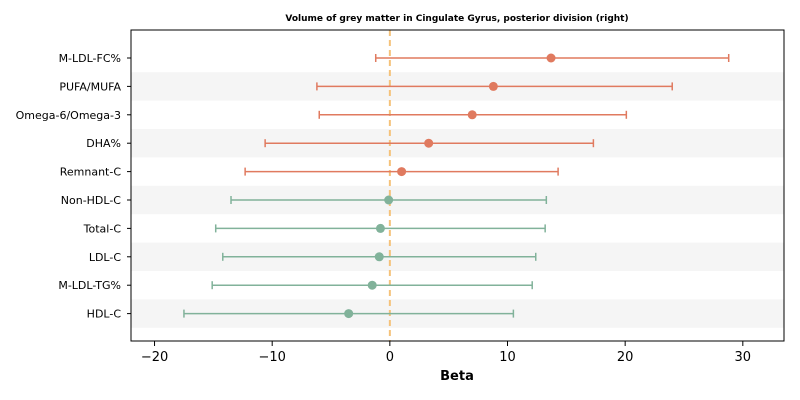 This screenshot has height=400, width=800. Describe the element at coordinates (743, 357) in the screenshot. I see `x-tick-label: 30` at that location.